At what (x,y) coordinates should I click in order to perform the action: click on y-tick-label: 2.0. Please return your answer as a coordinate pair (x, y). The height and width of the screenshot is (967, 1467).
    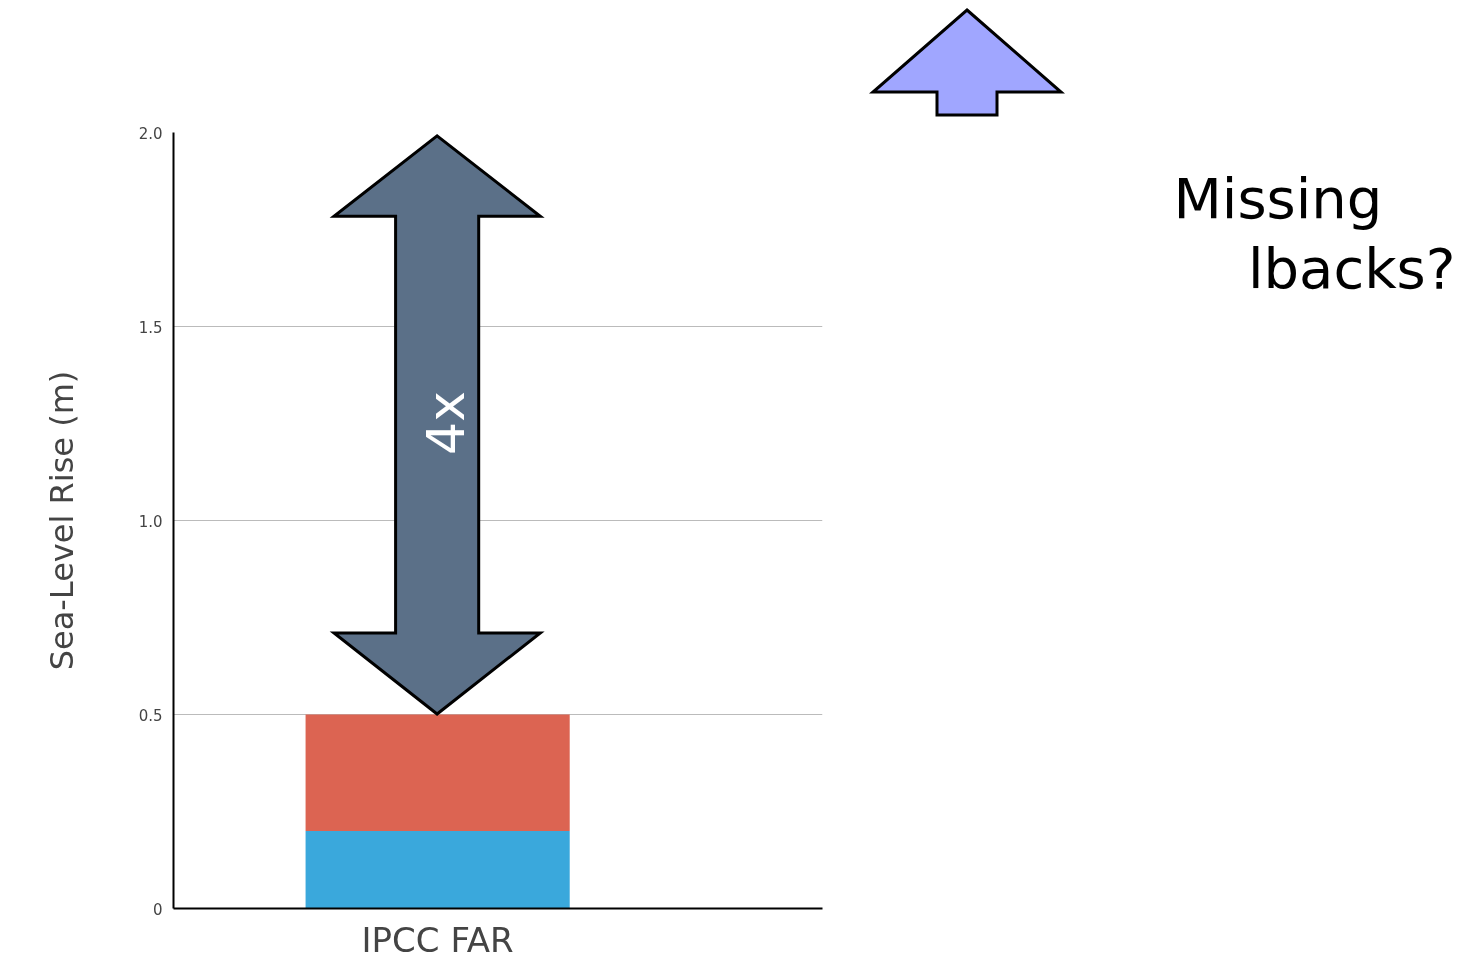
    Looking at the image, I should click on (150, 133).